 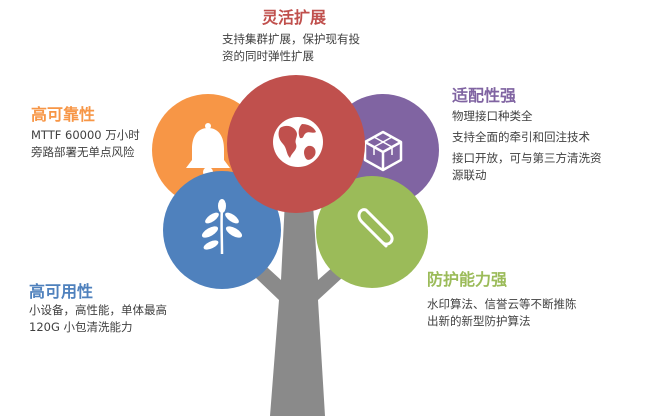 What do you see at coordinates (294, 17) in the screenshot?
I see `feature-title: 灵活扩展` at bounding box center [294, 17].